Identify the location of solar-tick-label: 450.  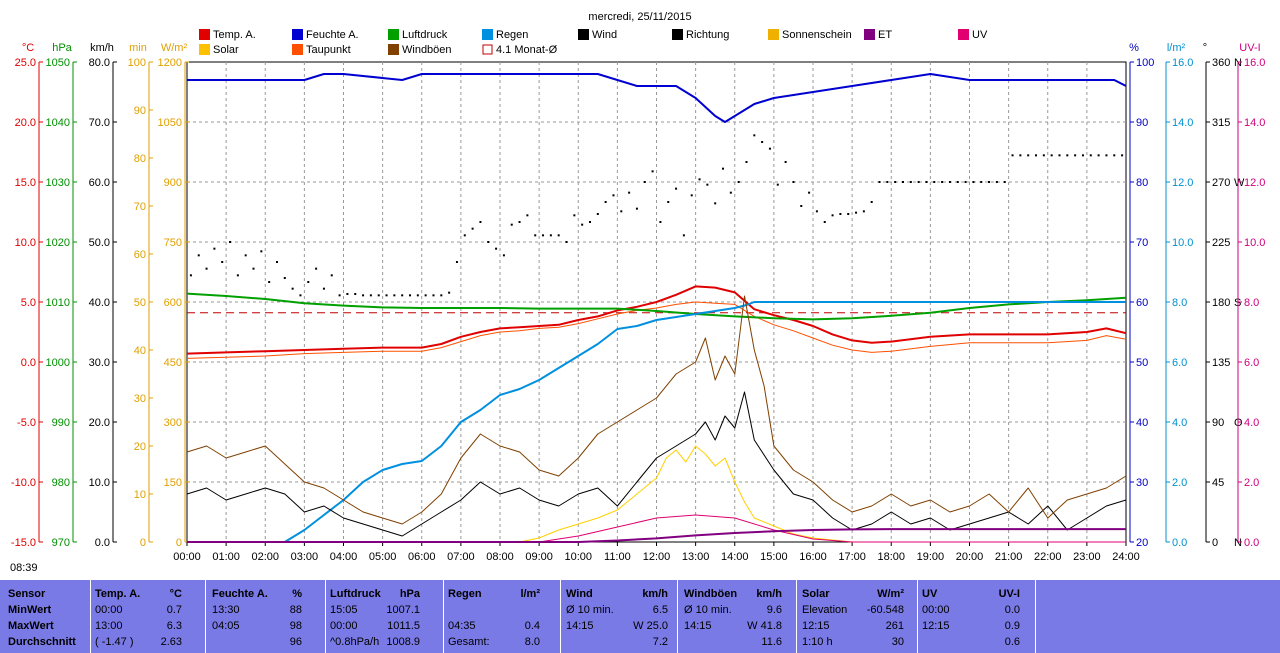
(173, 363).